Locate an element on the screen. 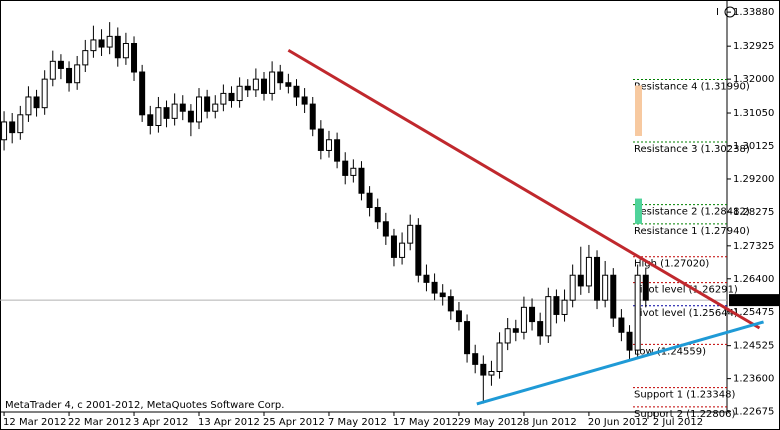 The height and width of the screenshot is (430, 780). y-tick-label: 1.25475 is located at coordinates (753, 312).